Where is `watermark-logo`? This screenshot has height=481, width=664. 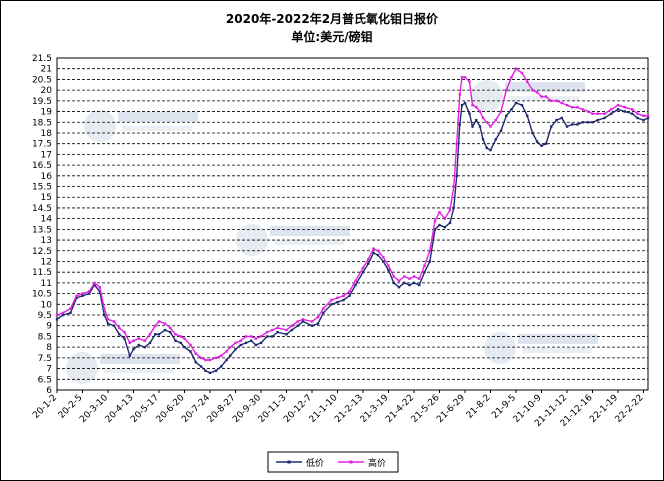
watermark-logo is located at coordinates (123, 368).